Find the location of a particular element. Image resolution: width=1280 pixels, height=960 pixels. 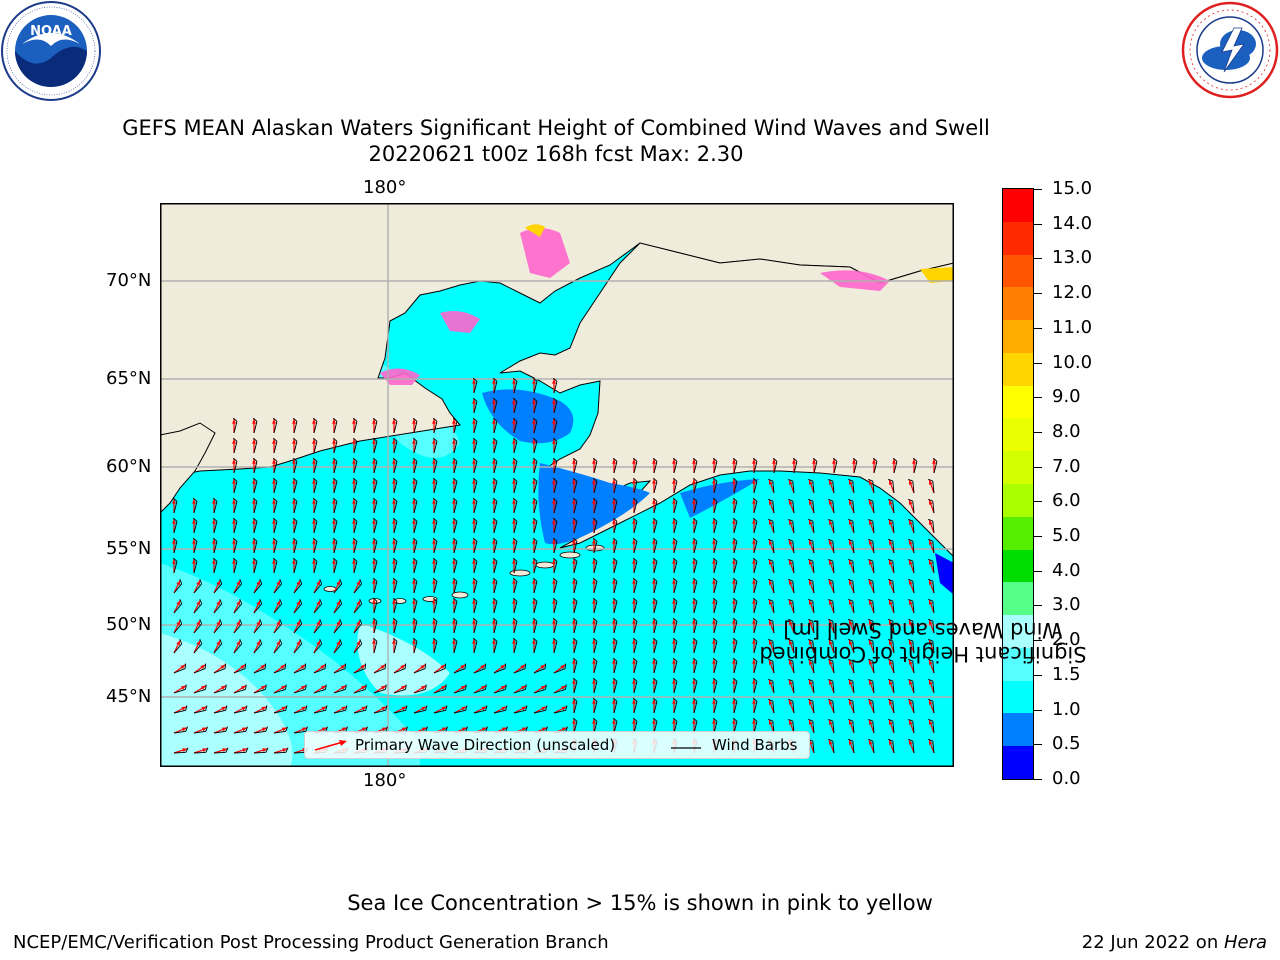

footer-host: Hera is located at coordinates (1245, 942).